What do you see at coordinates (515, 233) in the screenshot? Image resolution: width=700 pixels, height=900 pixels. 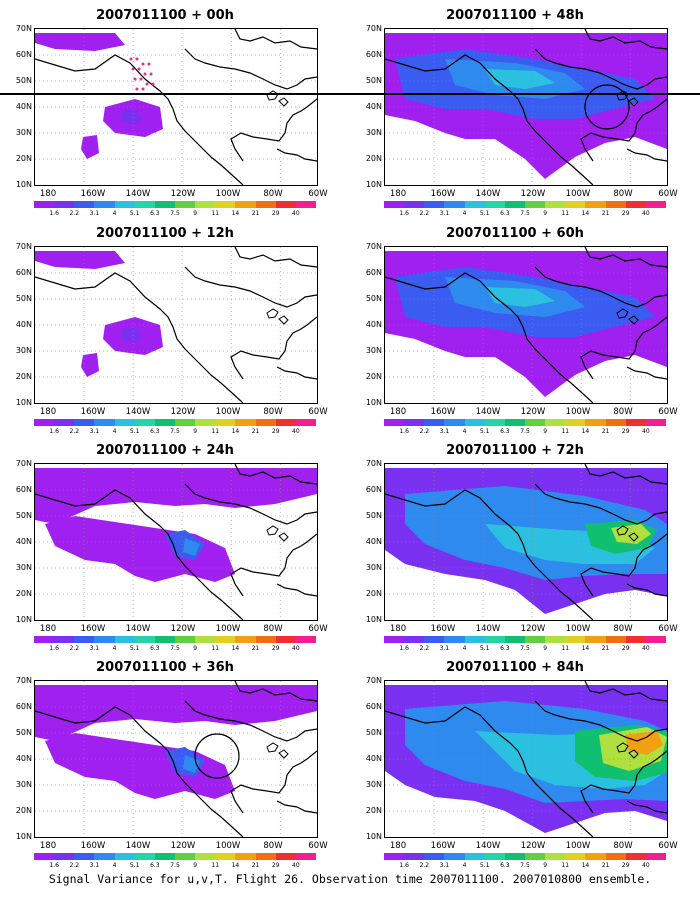 I see `panel-title: 2007011100 + 60h` at bounding box center [515, 233].